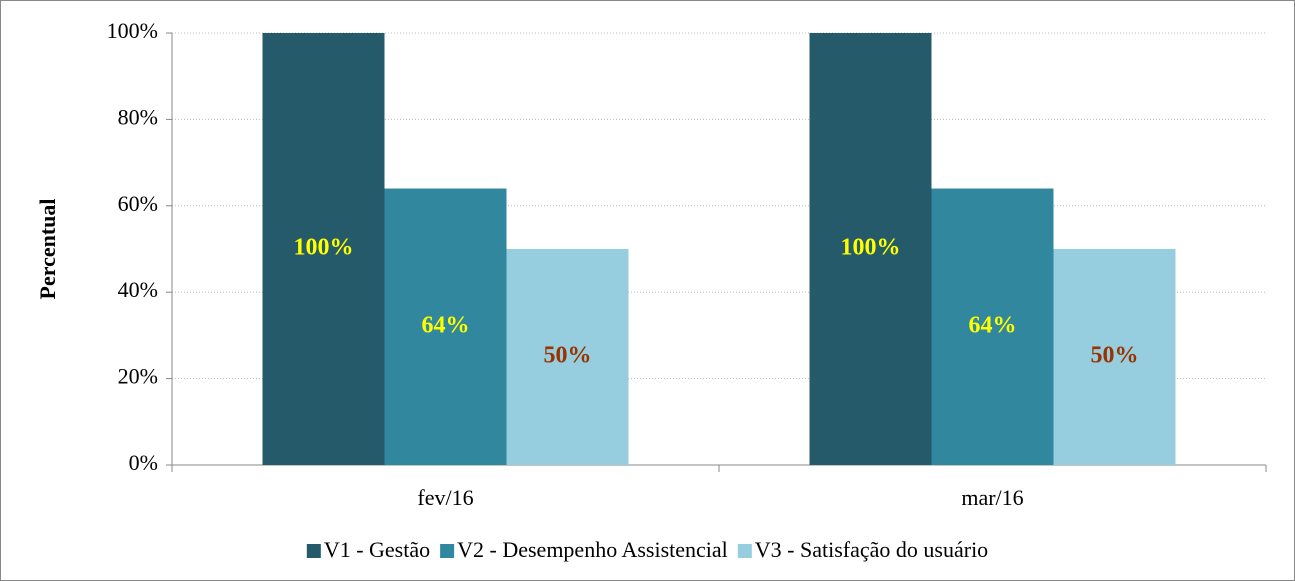 The height and width of the screenshot is (581, 1295). Describe the element at coordinates (592, 549) in the screenshot. I see `legend-label: V2 - Desempenho Assistencial` at that location.